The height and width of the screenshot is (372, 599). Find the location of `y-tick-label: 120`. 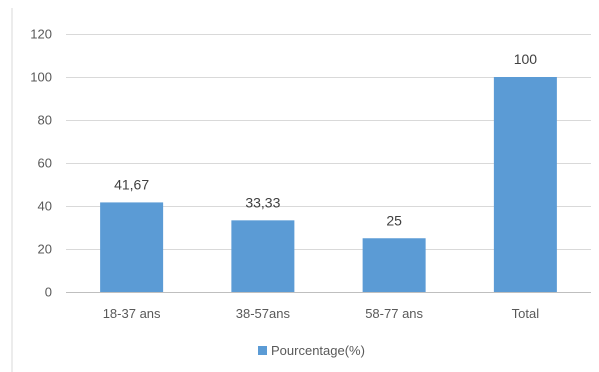

y-tick-label: 120 is located at coordinates (41, 34).